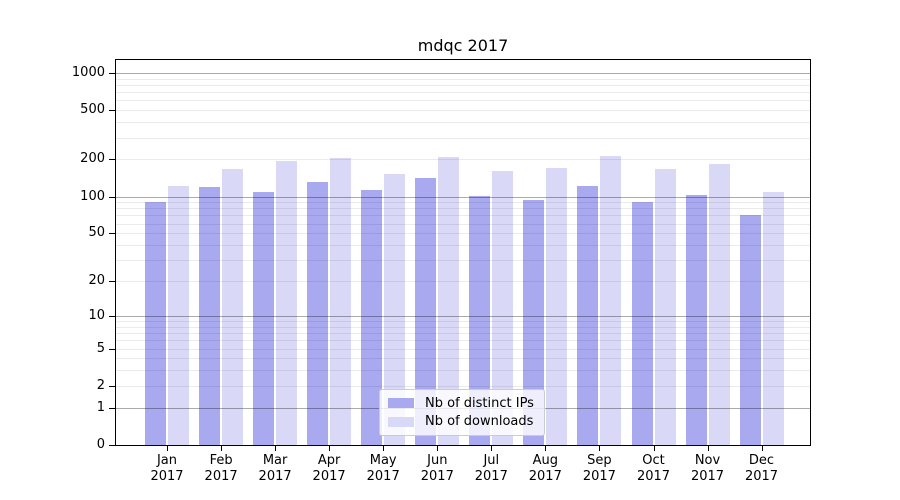  I want to click on bar-jun-2017-nb-of-downloads, so click(449, 300).